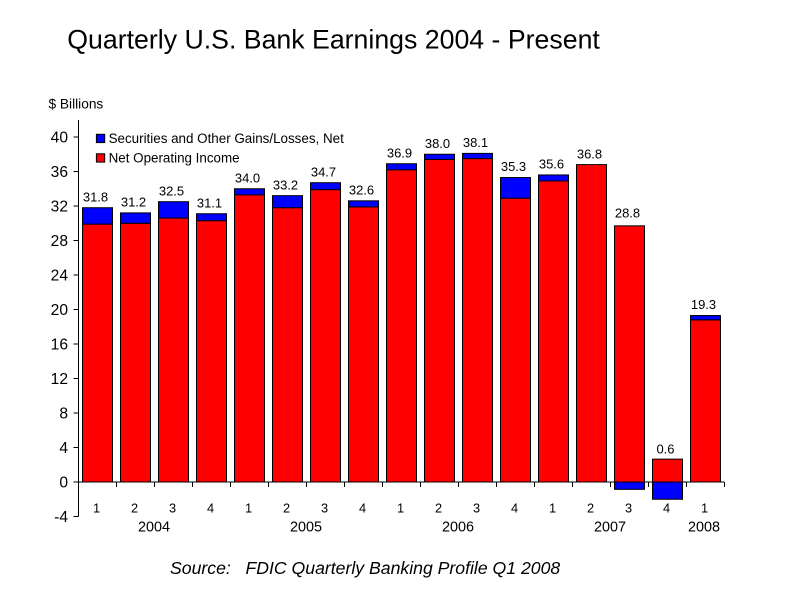  What do you see at coordinates (174, 158) in the screenshot?
I see `svg-text: Net Operating Income` at bounding box center [174, 158].